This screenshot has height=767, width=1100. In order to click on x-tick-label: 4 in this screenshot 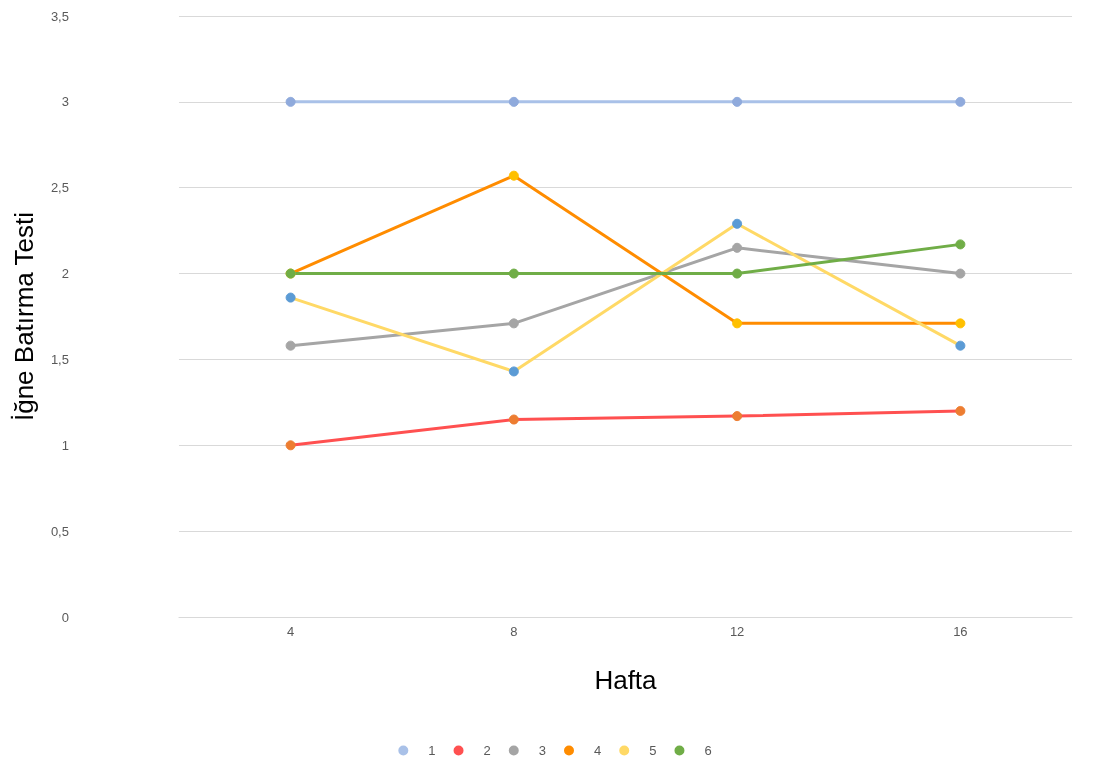, I will do `click(290, 631)`.